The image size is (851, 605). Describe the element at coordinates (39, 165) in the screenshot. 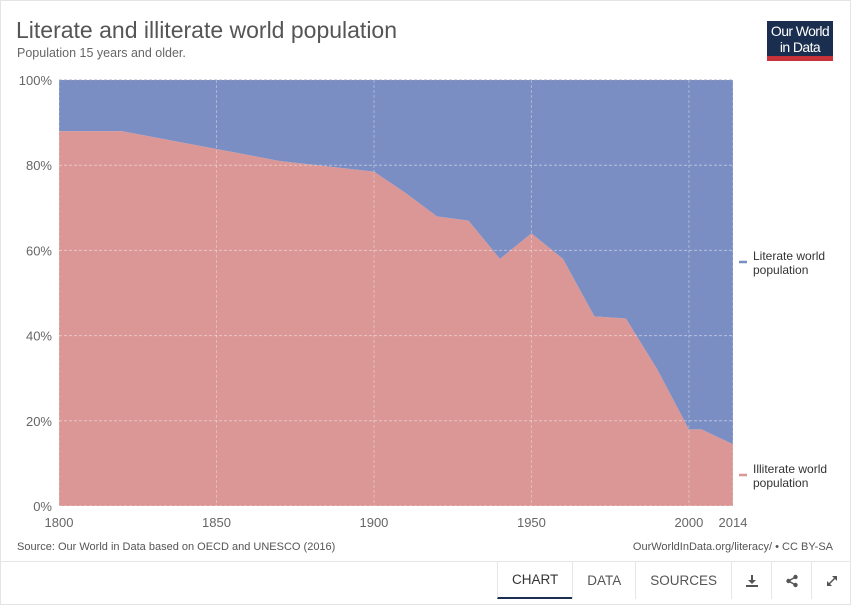

I see `y-tick-label: 80%` at that location.